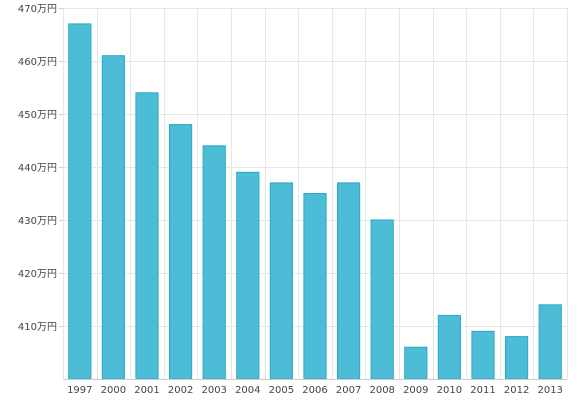 The image size is (578, 400). I want to click on bar-1997, so click(80, 201).